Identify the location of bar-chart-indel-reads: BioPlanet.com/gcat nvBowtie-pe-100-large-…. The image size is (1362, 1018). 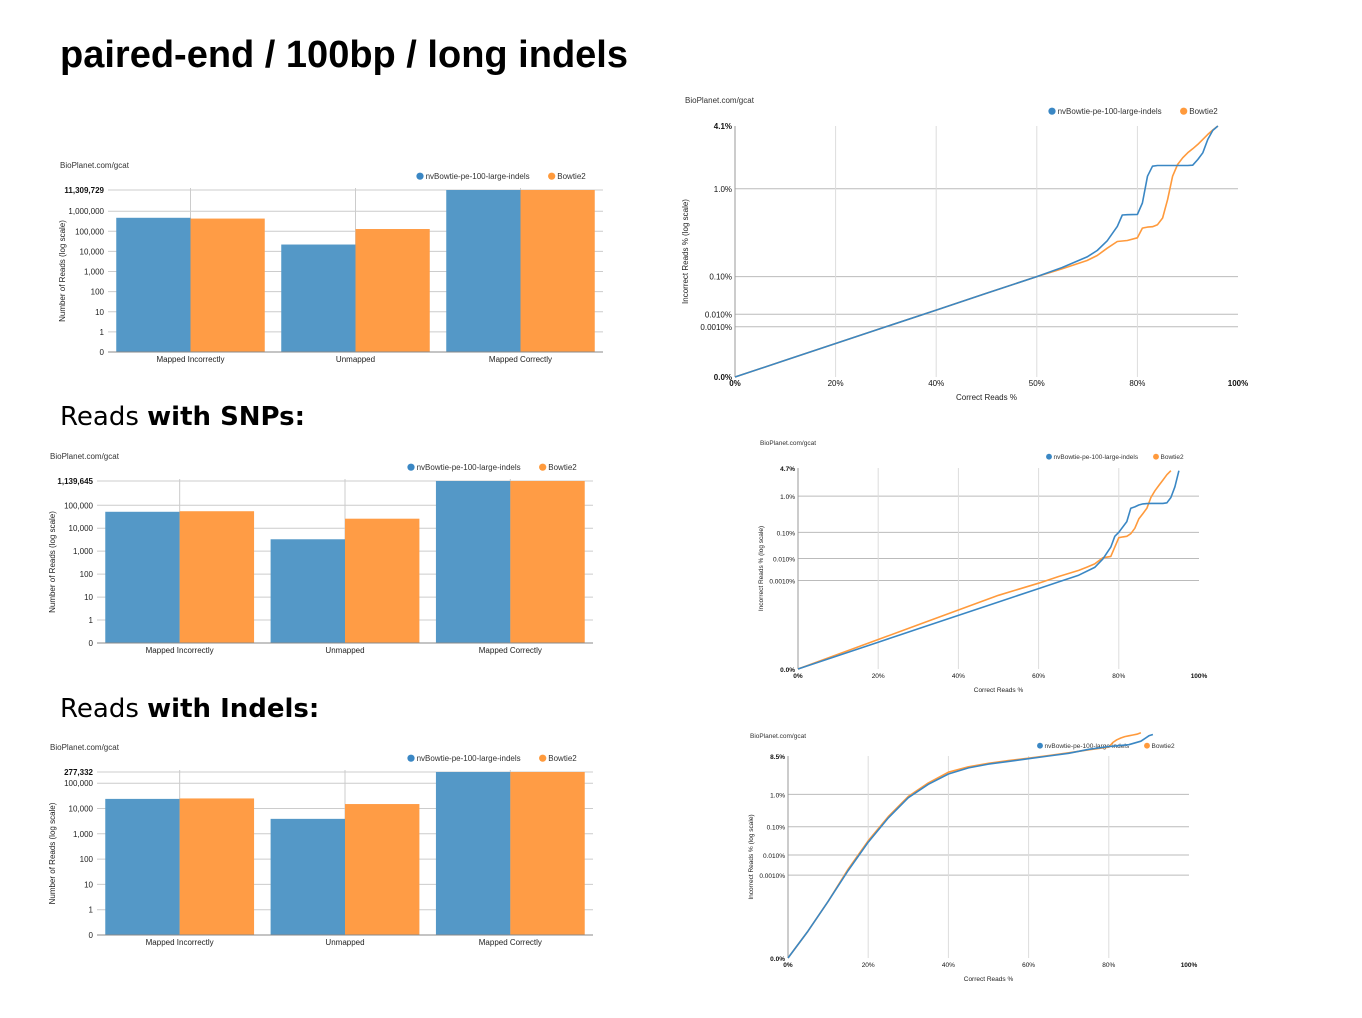
(325, 849).